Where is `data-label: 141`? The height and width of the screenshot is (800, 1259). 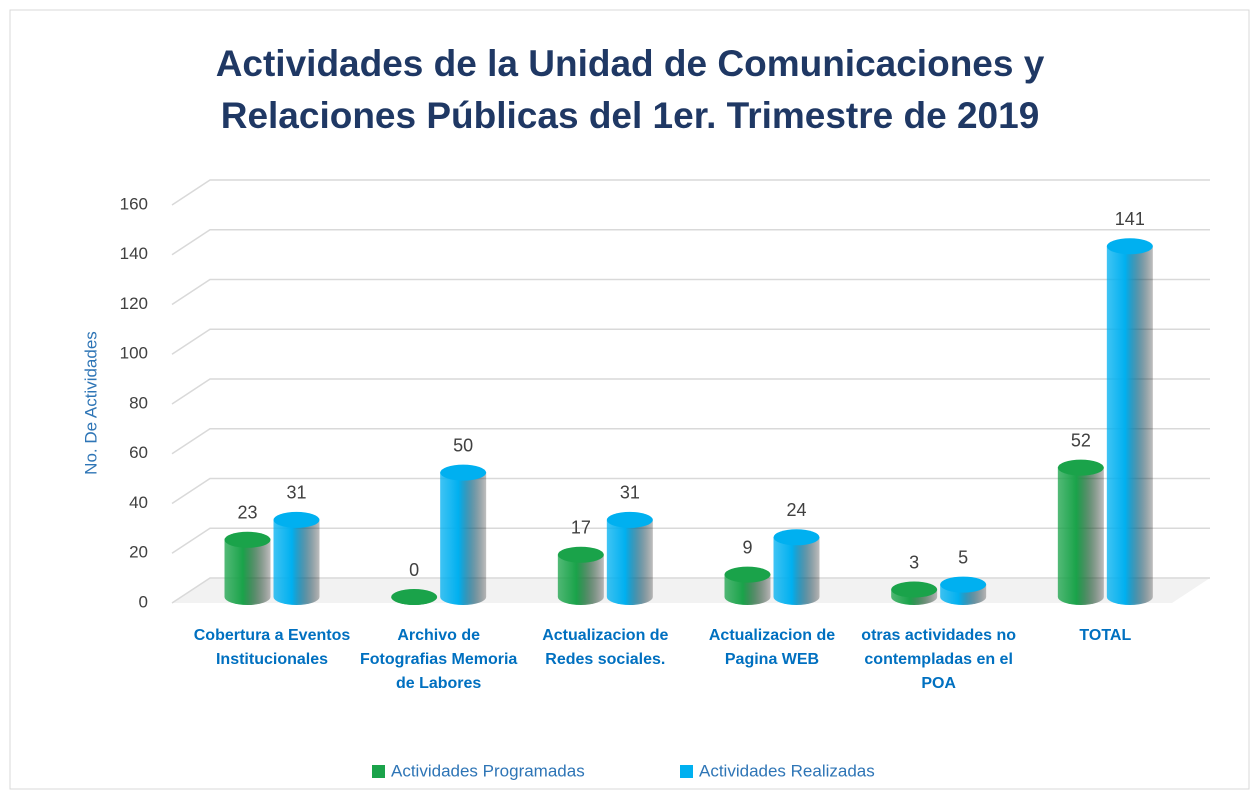
data-label: 141 is located at coordinates (1130, 219).